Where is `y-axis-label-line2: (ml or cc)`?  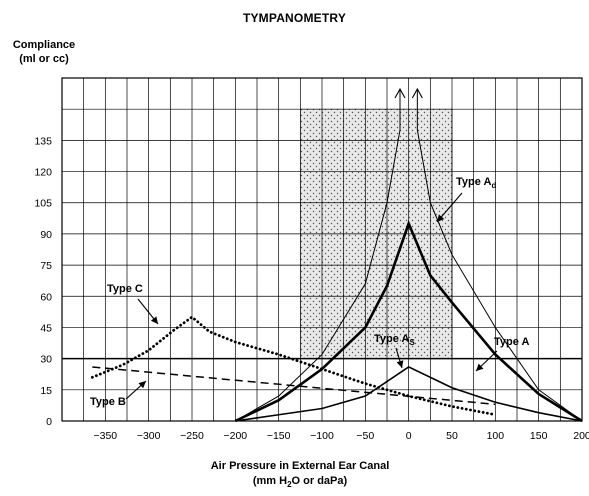 y-axis-label-line2: (ml or cc) is located at coordinates (44, 59).